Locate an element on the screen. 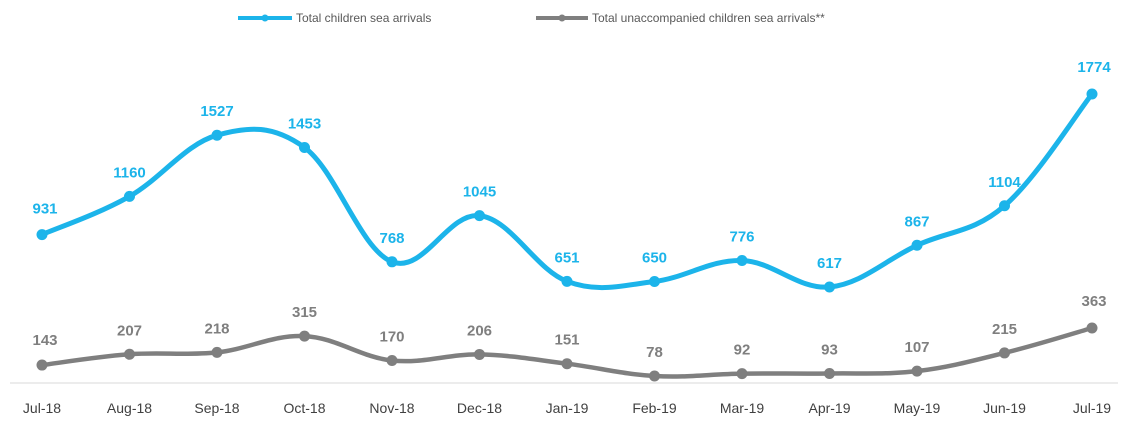  data-label: 78 is located at coordinates (654, 352).